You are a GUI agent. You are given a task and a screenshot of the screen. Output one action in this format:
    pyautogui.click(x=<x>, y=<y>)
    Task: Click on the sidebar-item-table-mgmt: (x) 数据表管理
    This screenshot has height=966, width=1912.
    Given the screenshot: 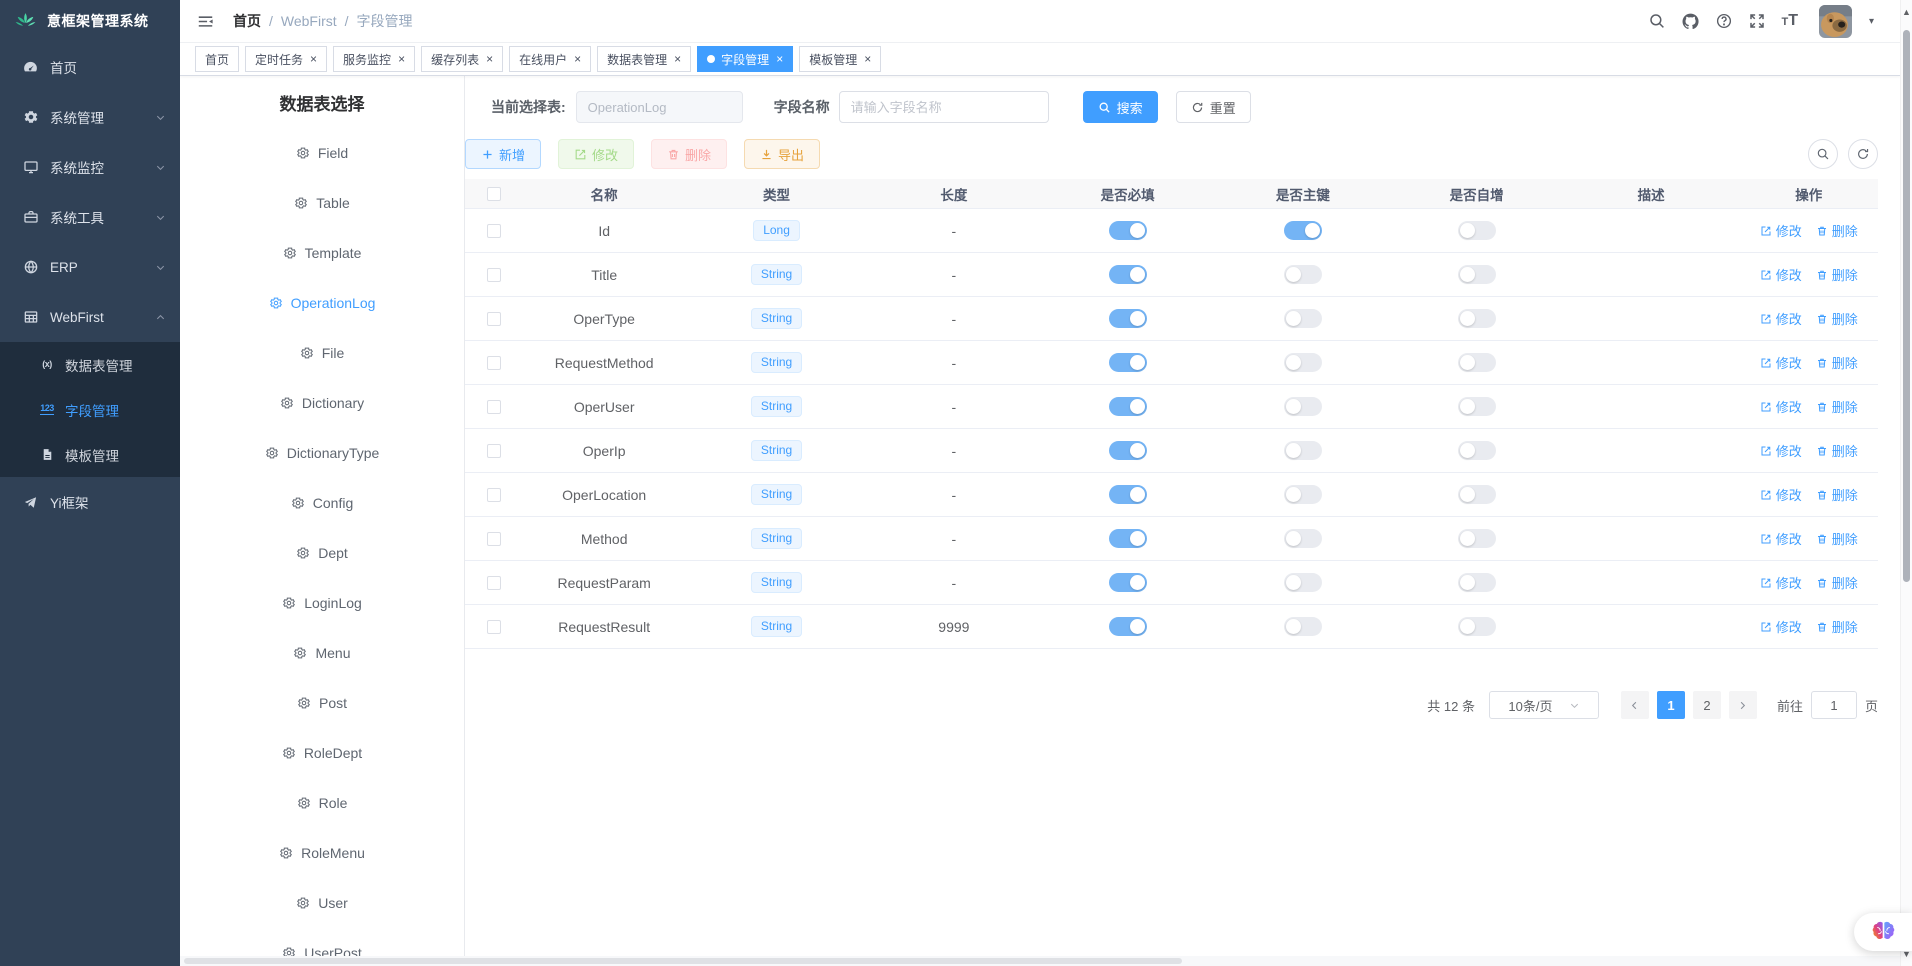 What is the action you would take?
    pyautogui.click(x=90, y=364)
    